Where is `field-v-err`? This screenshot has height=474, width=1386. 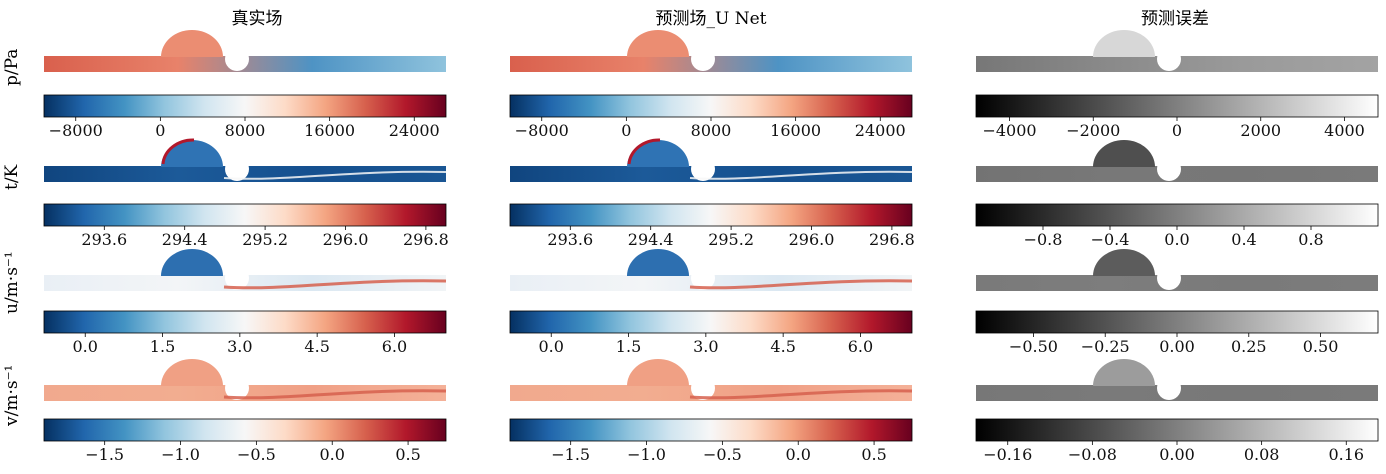
field-v-err is located at coordinates (1177, 380).